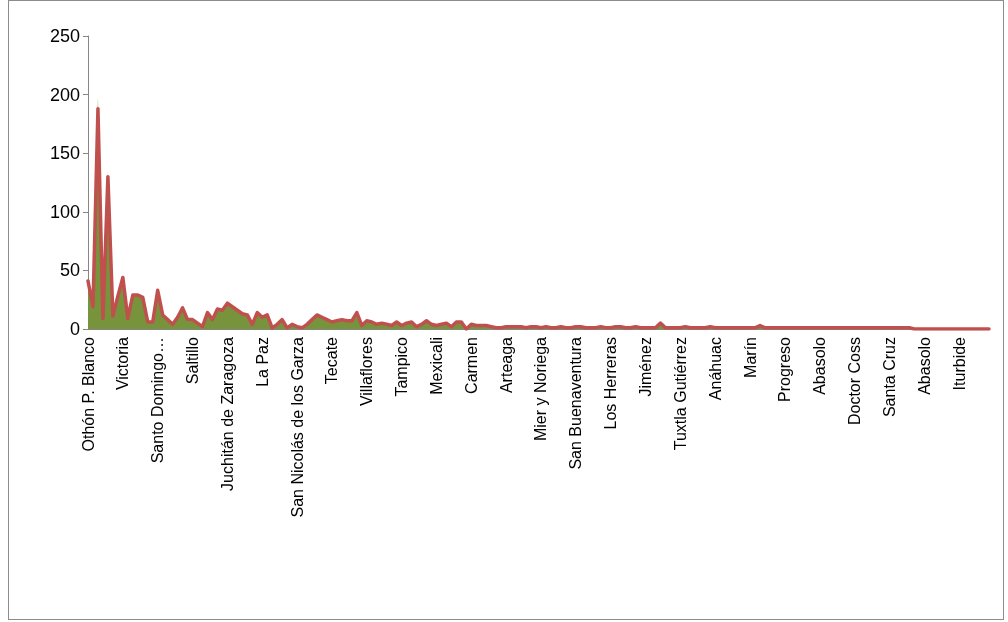 This screenshot has width=1008, height=622. What do you see at coordinates (471, 365) in the screenshot?
I see `x-tick-label: Carmen` at bounding box center [471, 365].